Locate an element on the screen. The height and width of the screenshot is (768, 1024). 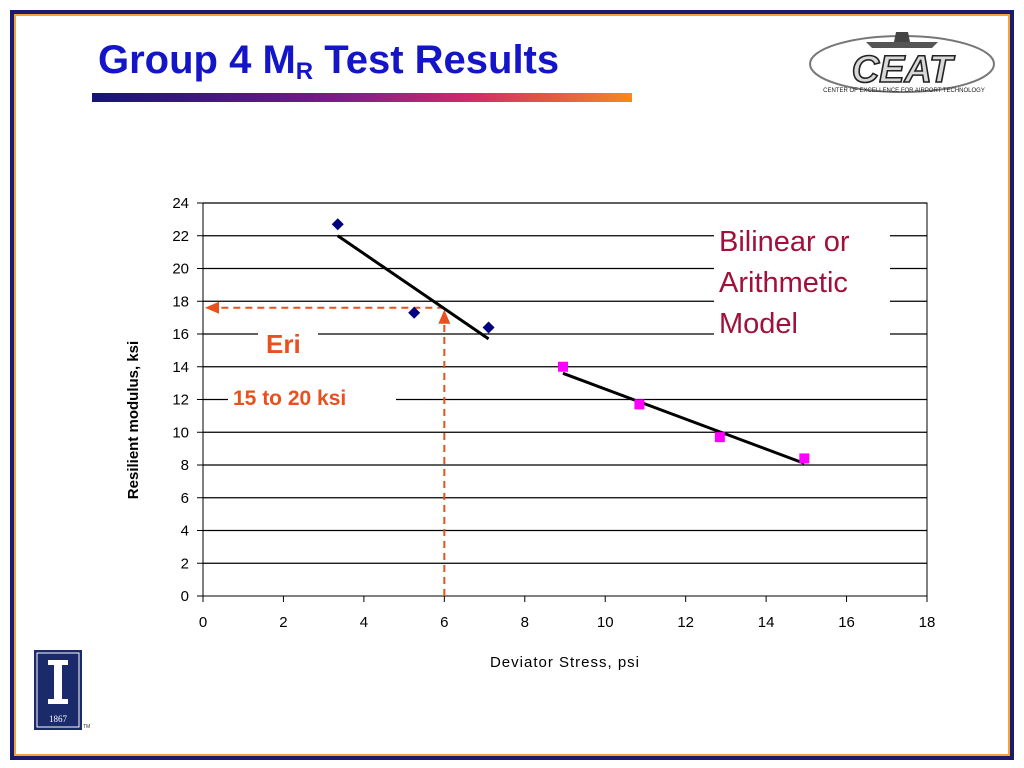
y-tick-label-11: 22 is located at coordinates (180, 236).